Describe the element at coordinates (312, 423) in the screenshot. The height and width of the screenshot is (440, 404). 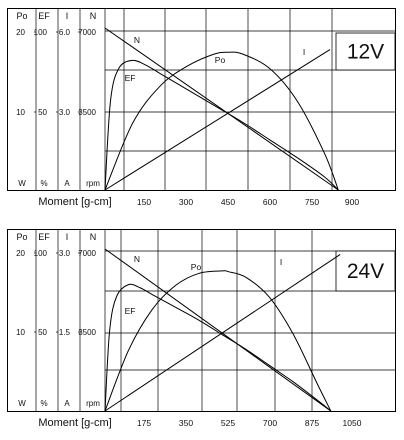
I see `x-tick-label: 875` at that location.